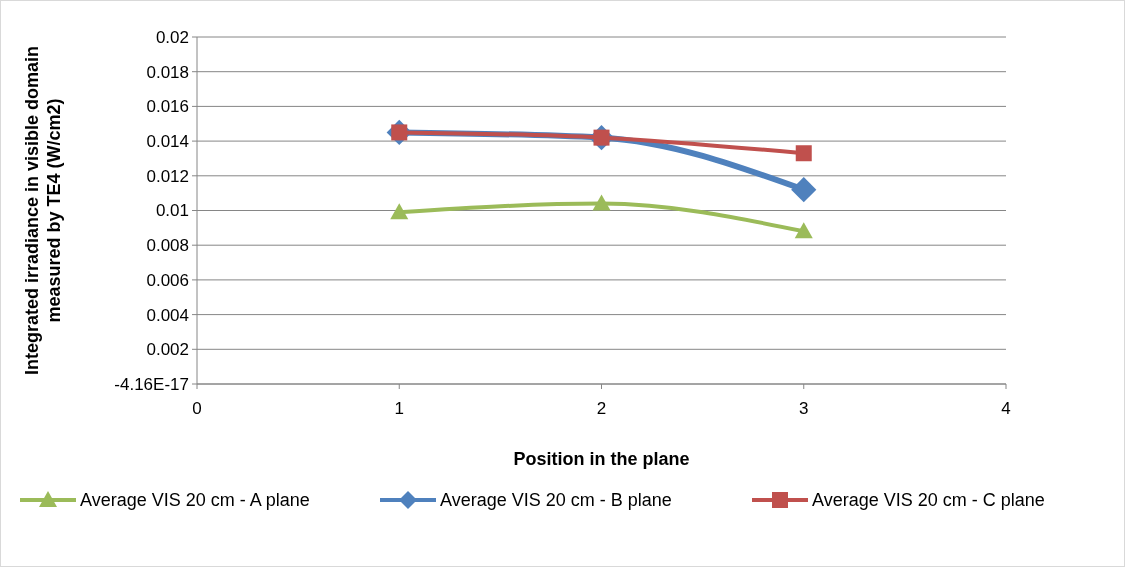 The height and width of the screenshot is (567, 1125). I want to click on x-tick-label: 0, so click(197, 408).